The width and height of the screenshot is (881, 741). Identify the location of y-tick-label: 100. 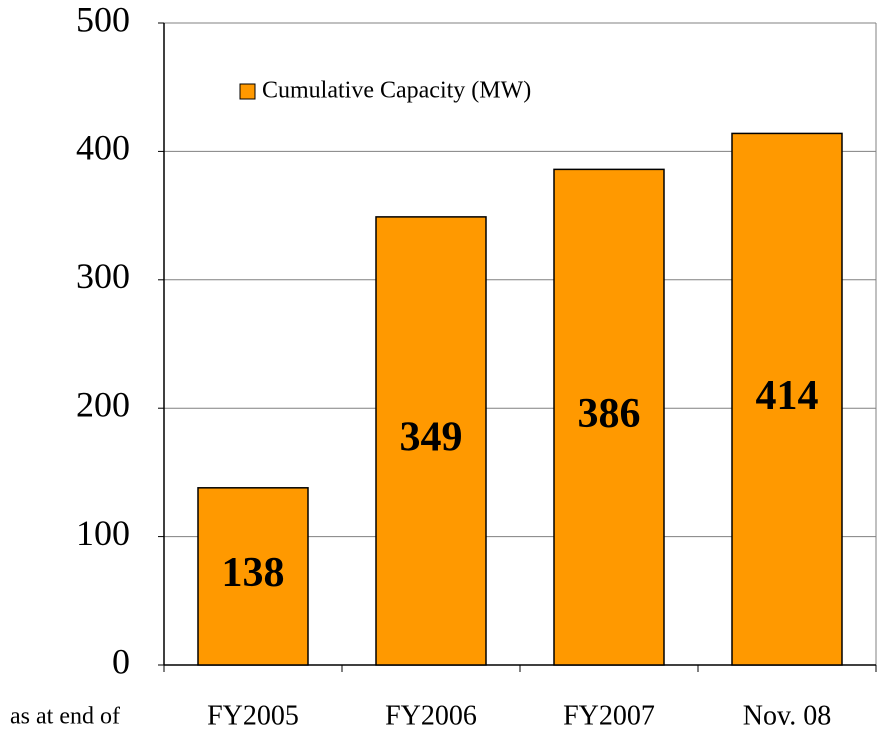
(103, 533).